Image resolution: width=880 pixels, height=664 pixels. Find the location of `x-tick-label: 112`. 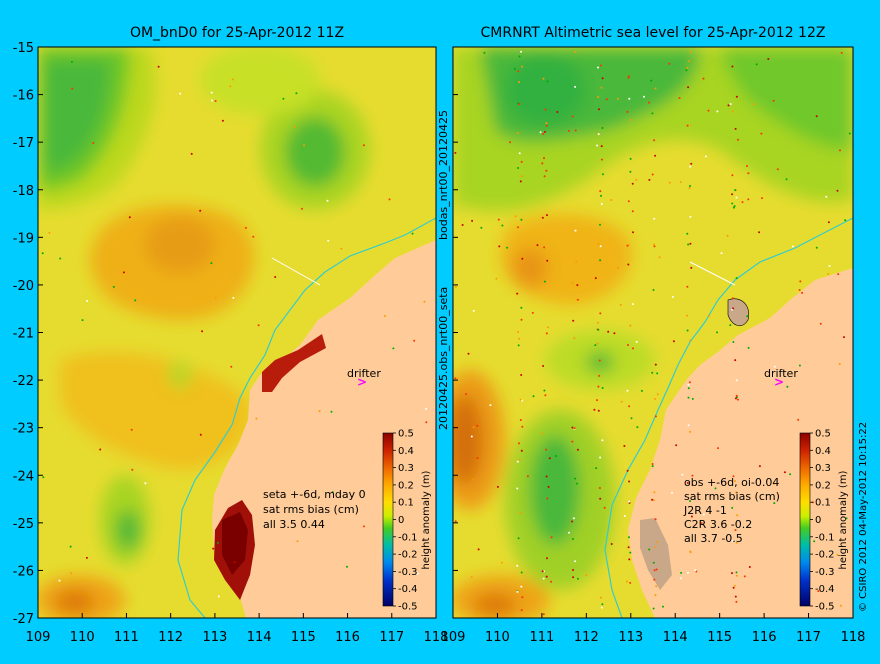

x-tick-label: 112 is located at coordinates (586, 637).